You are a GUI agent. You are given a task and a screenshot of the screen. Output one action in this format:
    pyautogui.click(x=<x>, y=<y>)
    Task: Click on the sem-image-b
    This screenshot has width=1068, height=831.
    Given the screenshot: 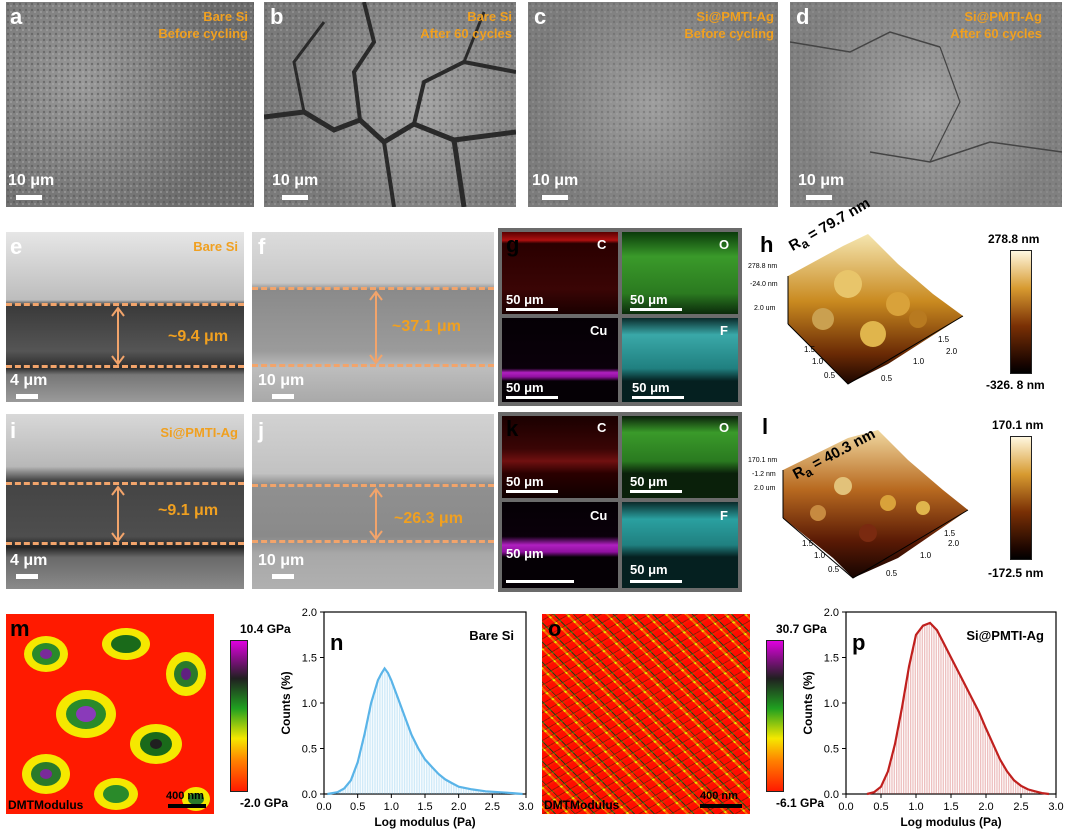 What is the action you would take?
    pyautogui.click(x=390, y=104)
    